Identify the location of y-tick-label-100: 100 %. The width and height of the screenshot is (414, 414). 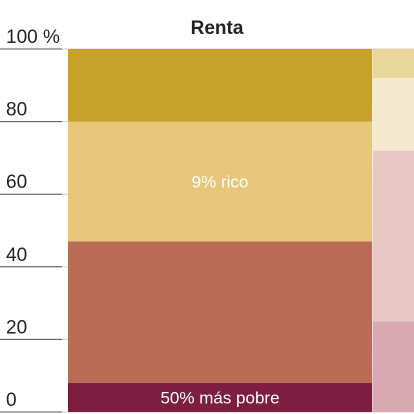
(33, 37).